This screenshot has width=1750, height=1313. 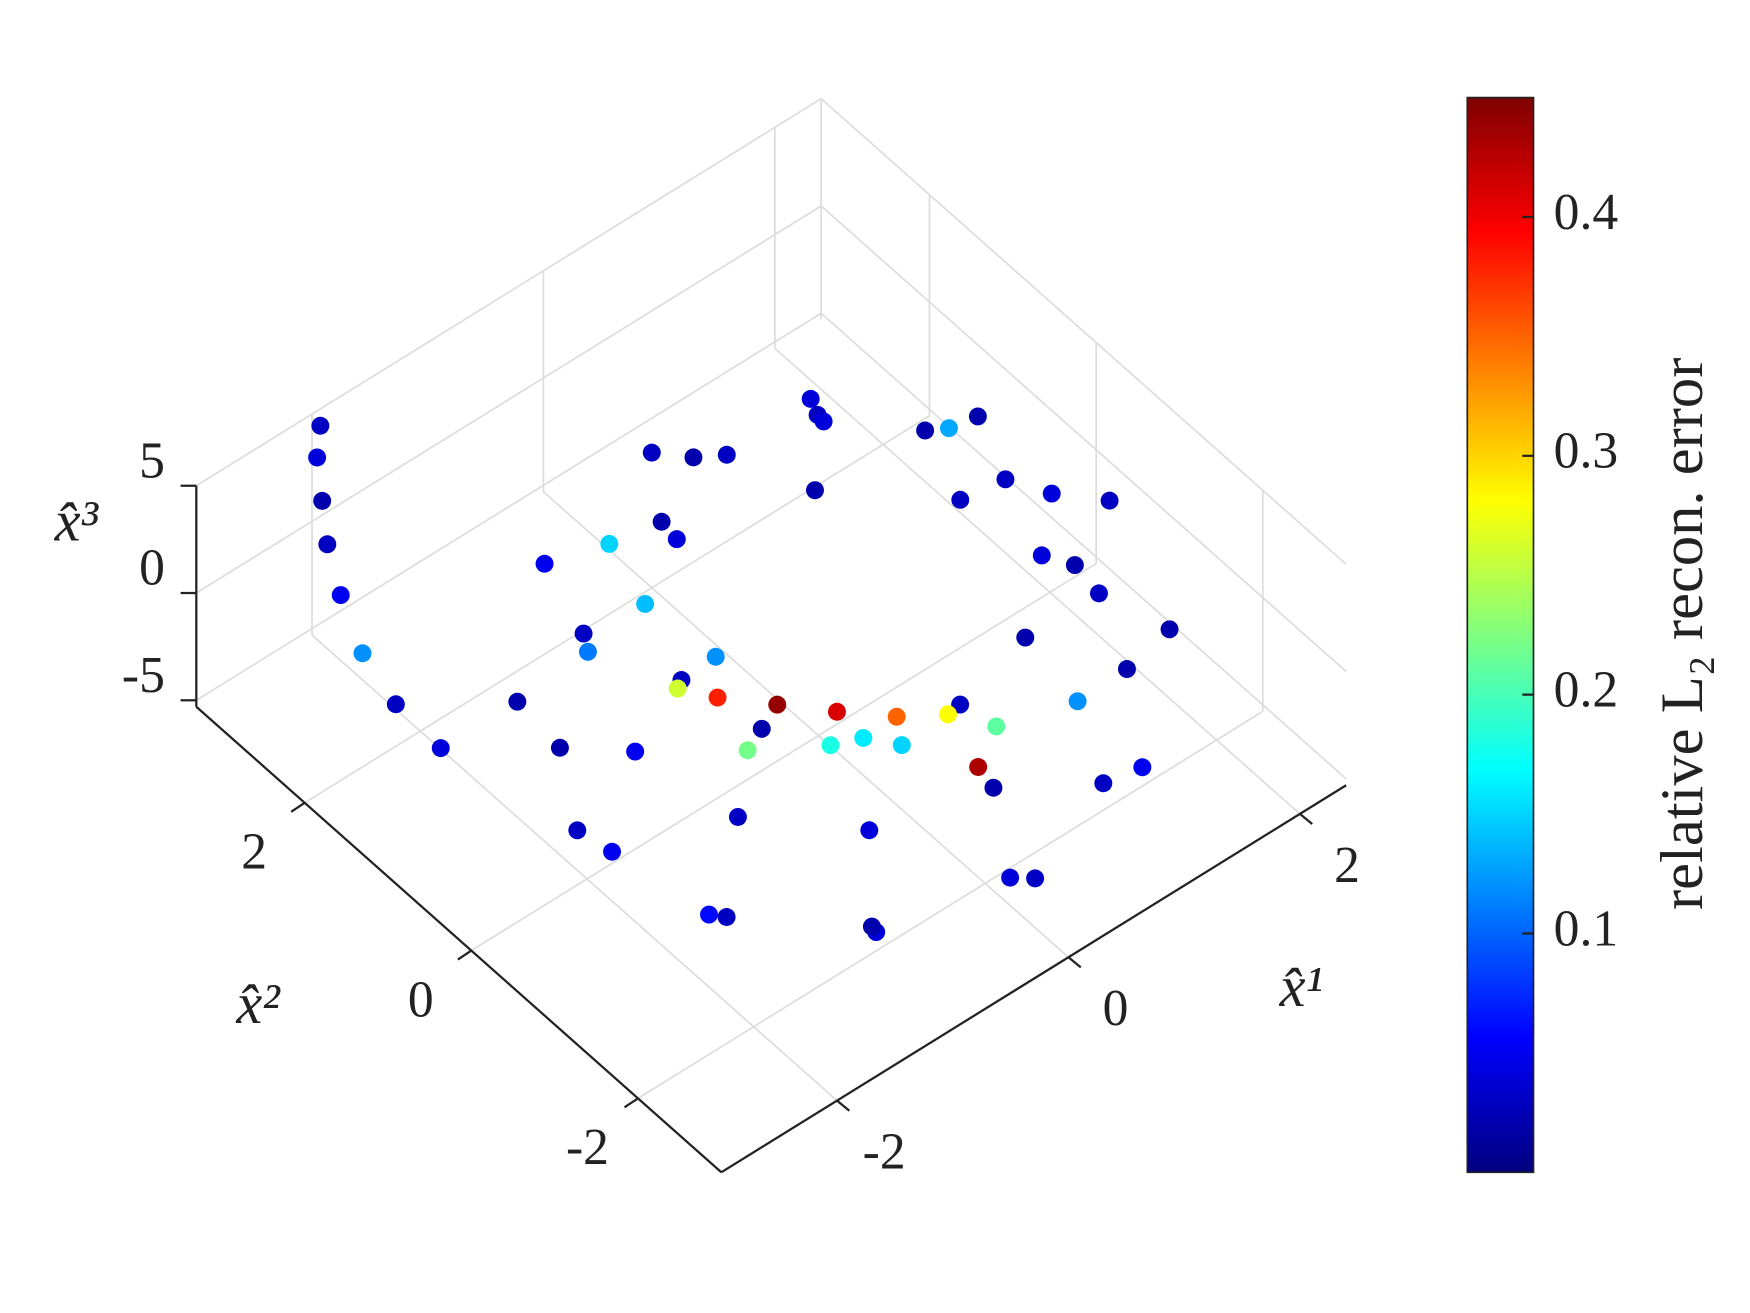 I want to click on y-tick-label: 2, so click(x=254, y=851).